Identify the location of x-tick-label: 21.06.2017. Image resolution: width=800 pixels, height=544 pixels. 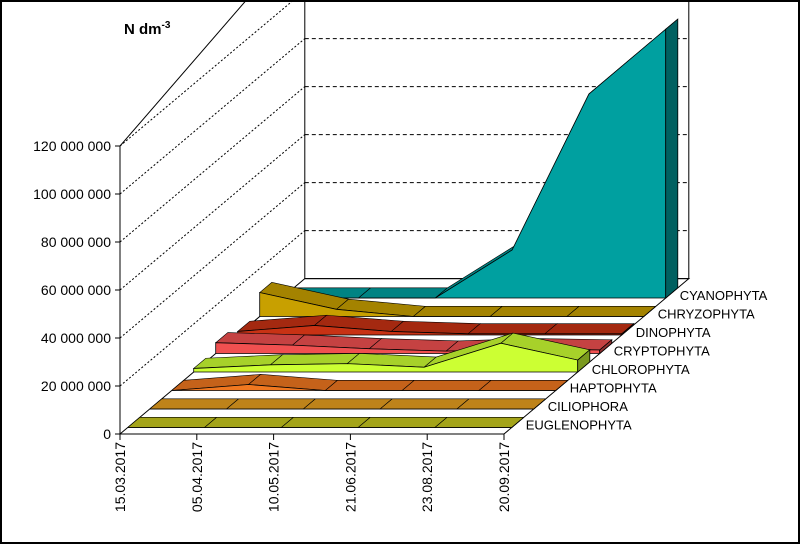
(350, 477).